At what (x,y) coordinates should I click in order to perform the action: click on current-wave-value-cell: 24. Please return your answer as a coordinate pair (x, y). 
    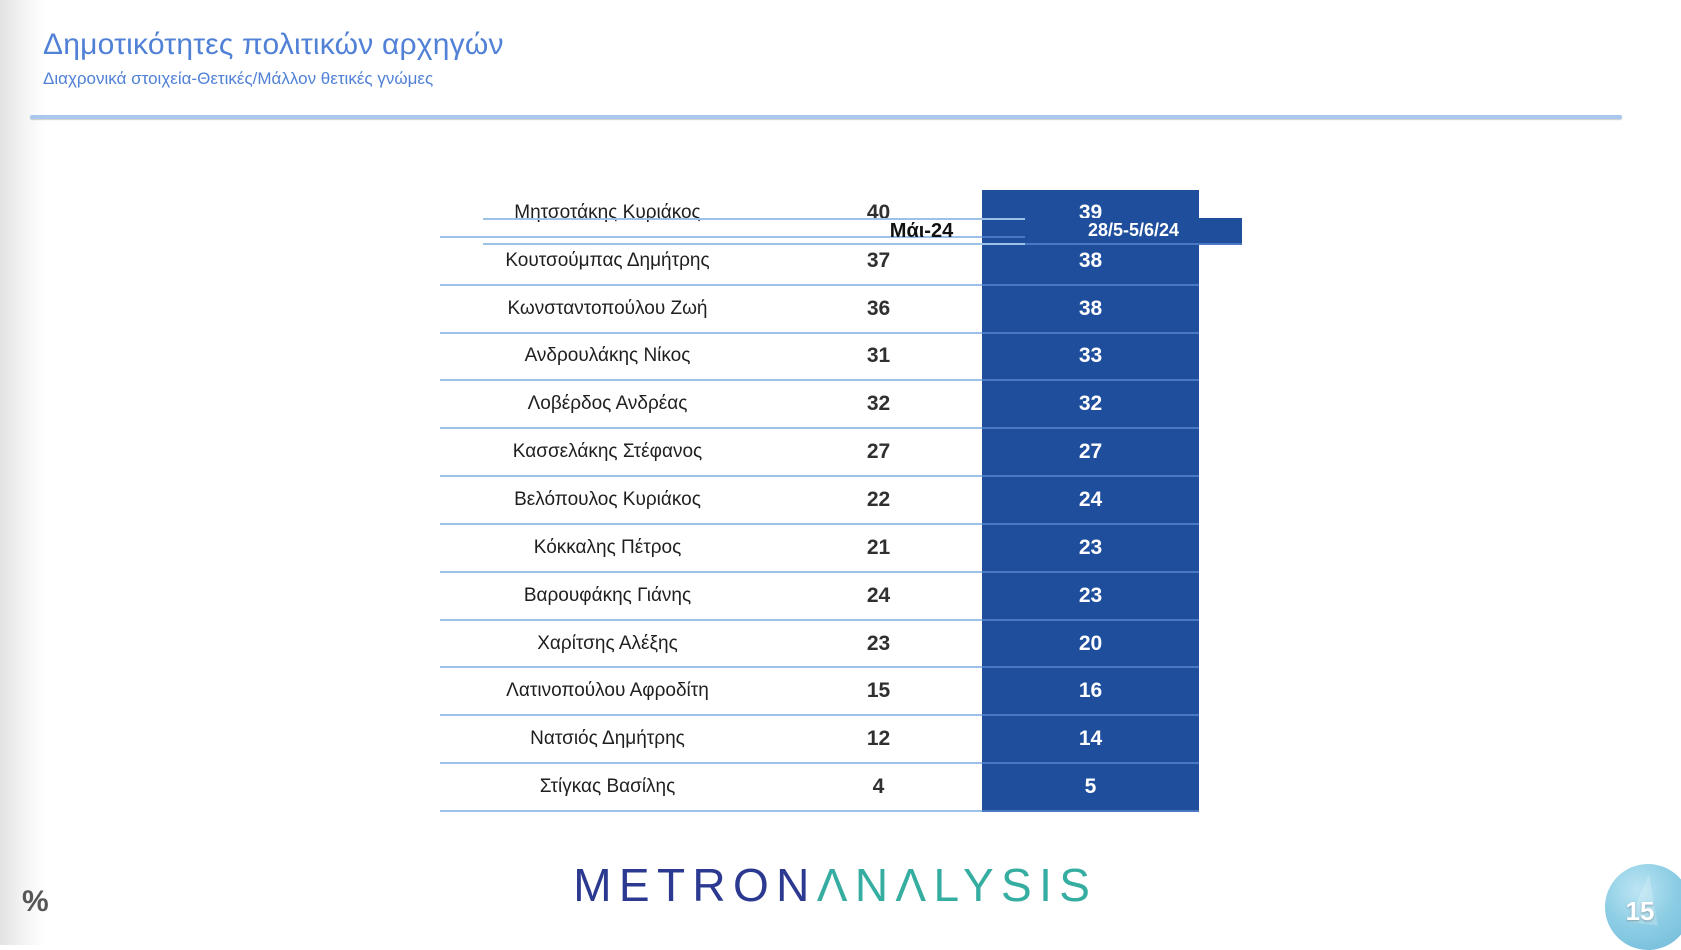
    Looking at the image, I should click on (1090, 501).